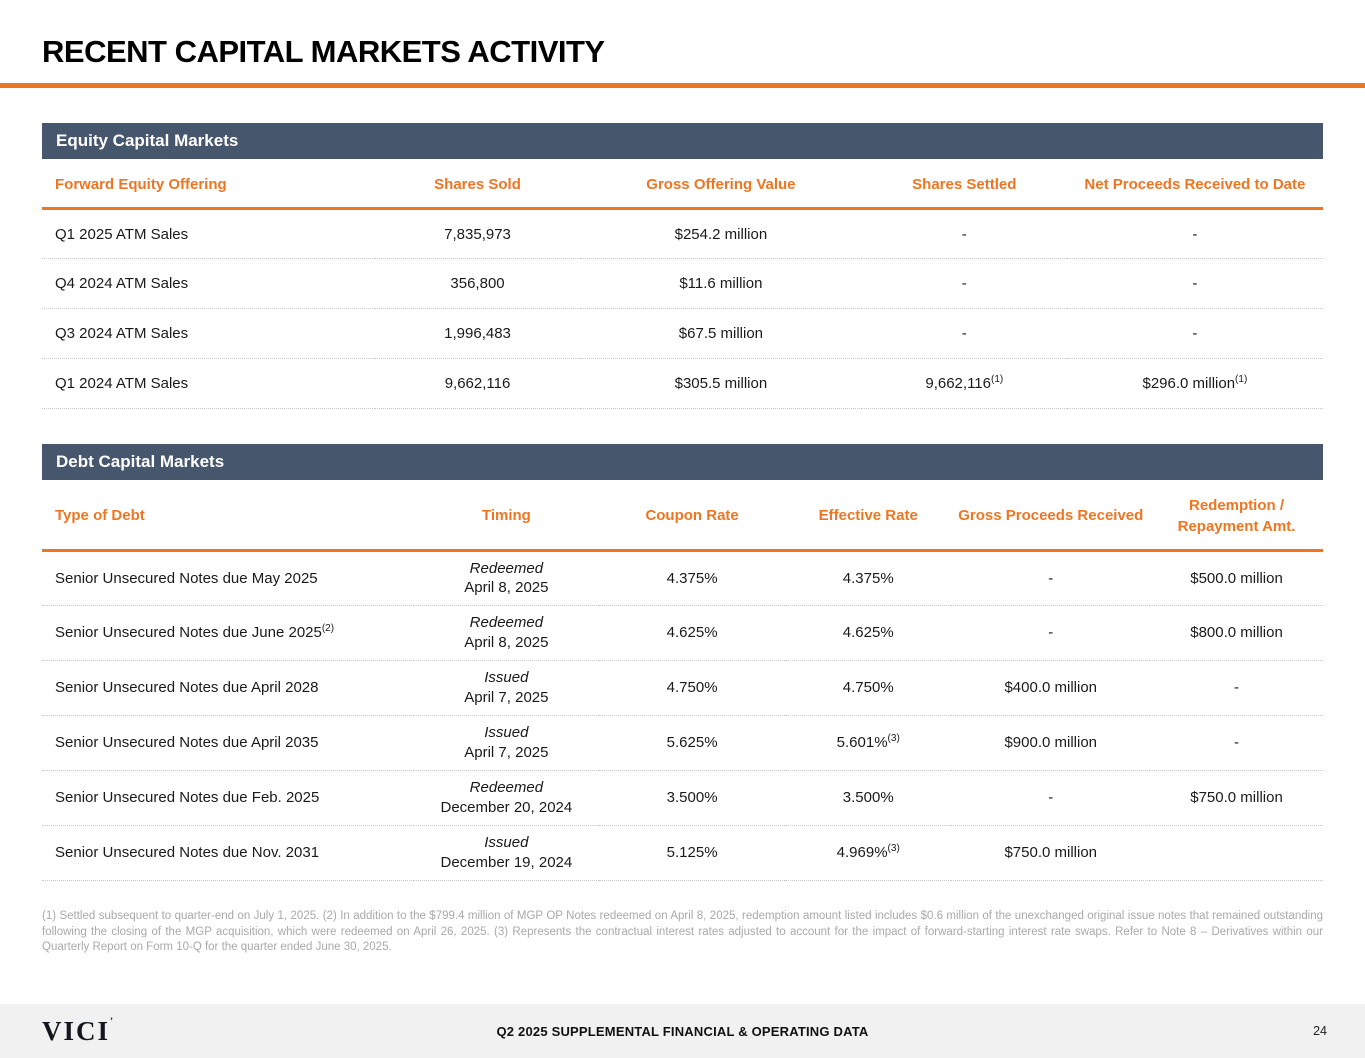  What do you see at coordinates (1320, 1031) in the screenshot?
I see `page-number: 24` at bounding box center [1320, 1031].